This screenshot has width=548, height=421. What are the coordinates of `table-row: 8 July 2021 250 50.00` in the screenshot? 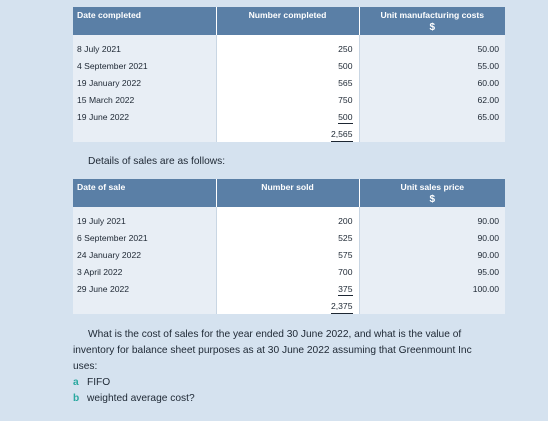 It's located at (289, 46).